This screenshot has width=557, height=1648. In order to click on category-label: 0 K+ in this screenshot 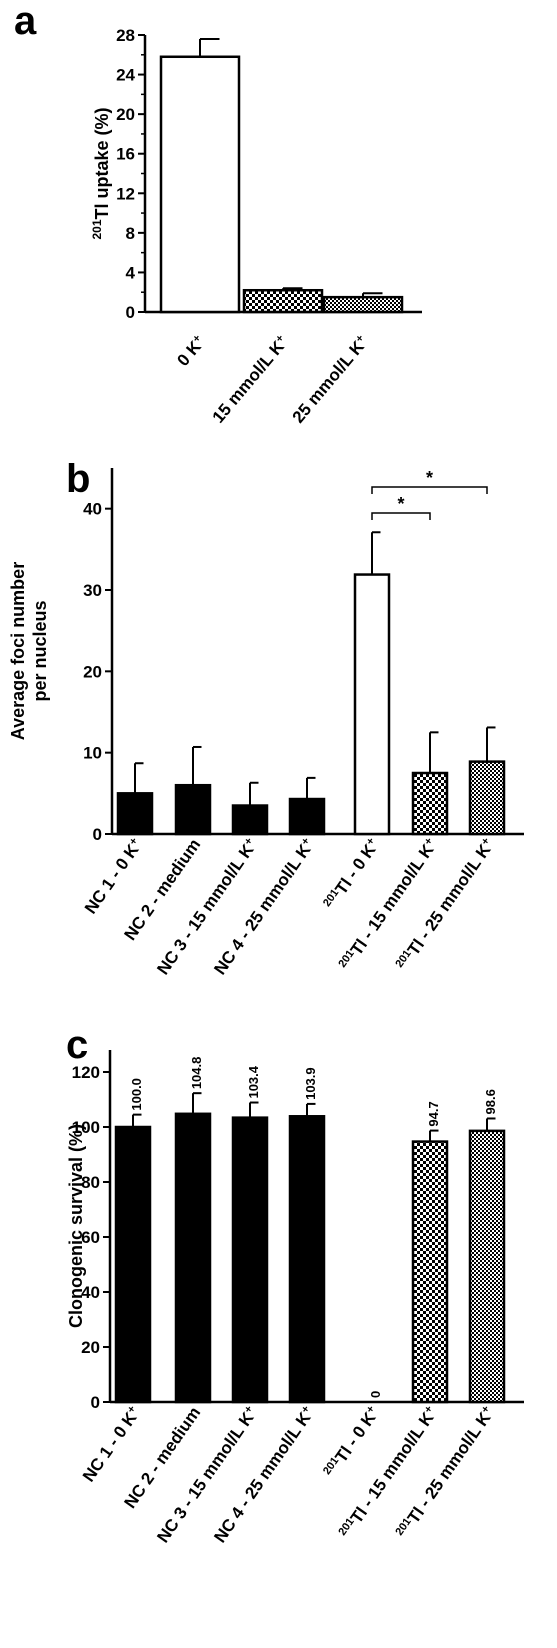, I will do `click(191, 350)`.